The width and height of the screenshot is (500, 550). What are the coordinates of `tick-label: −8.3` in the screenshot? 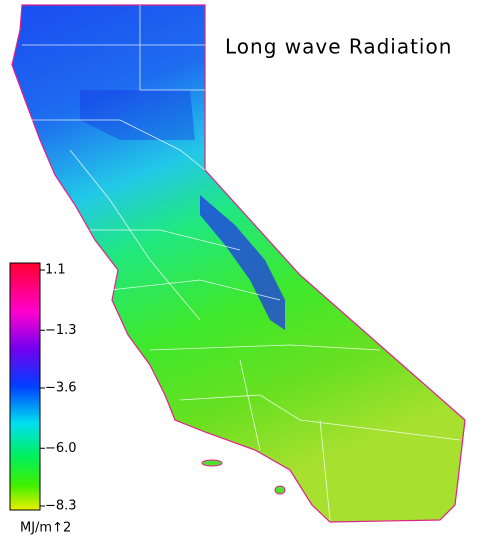 It's located at (61, 506).